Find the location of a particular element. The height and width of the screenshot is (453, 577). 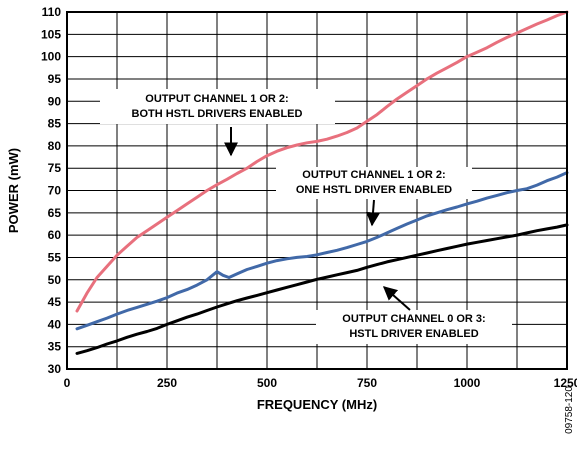

annotation-label-one: OUTPUT CHANNEL 1 OR 2: is located at coordinates (373, 175).